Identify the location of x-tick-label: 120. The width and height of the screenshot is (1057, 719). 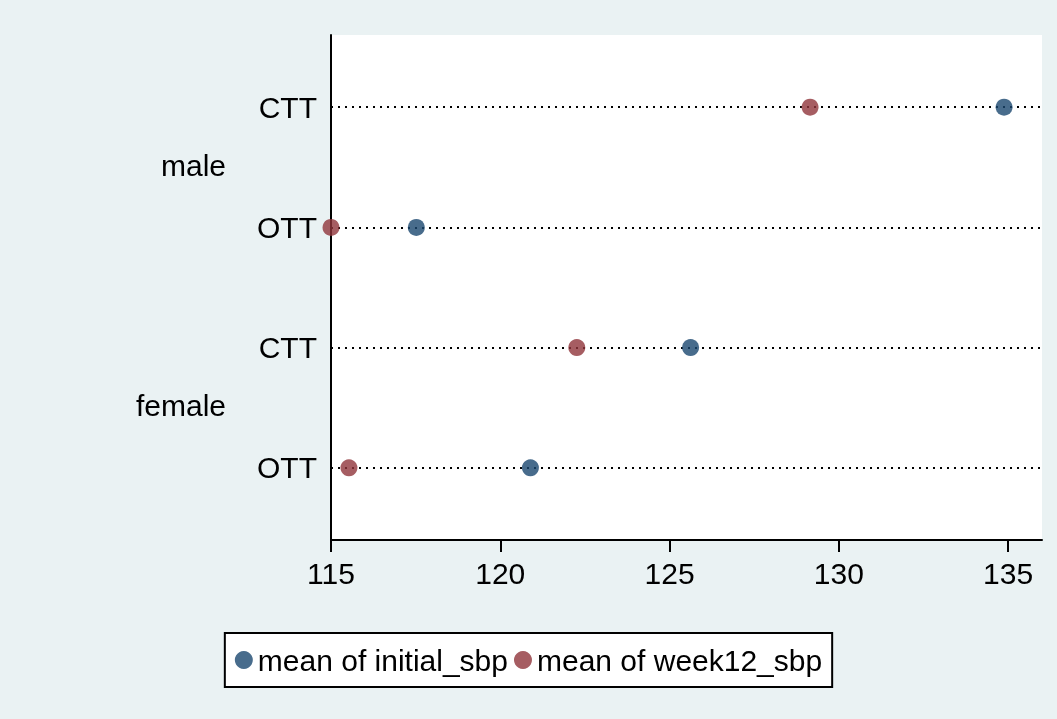
(500, 573).